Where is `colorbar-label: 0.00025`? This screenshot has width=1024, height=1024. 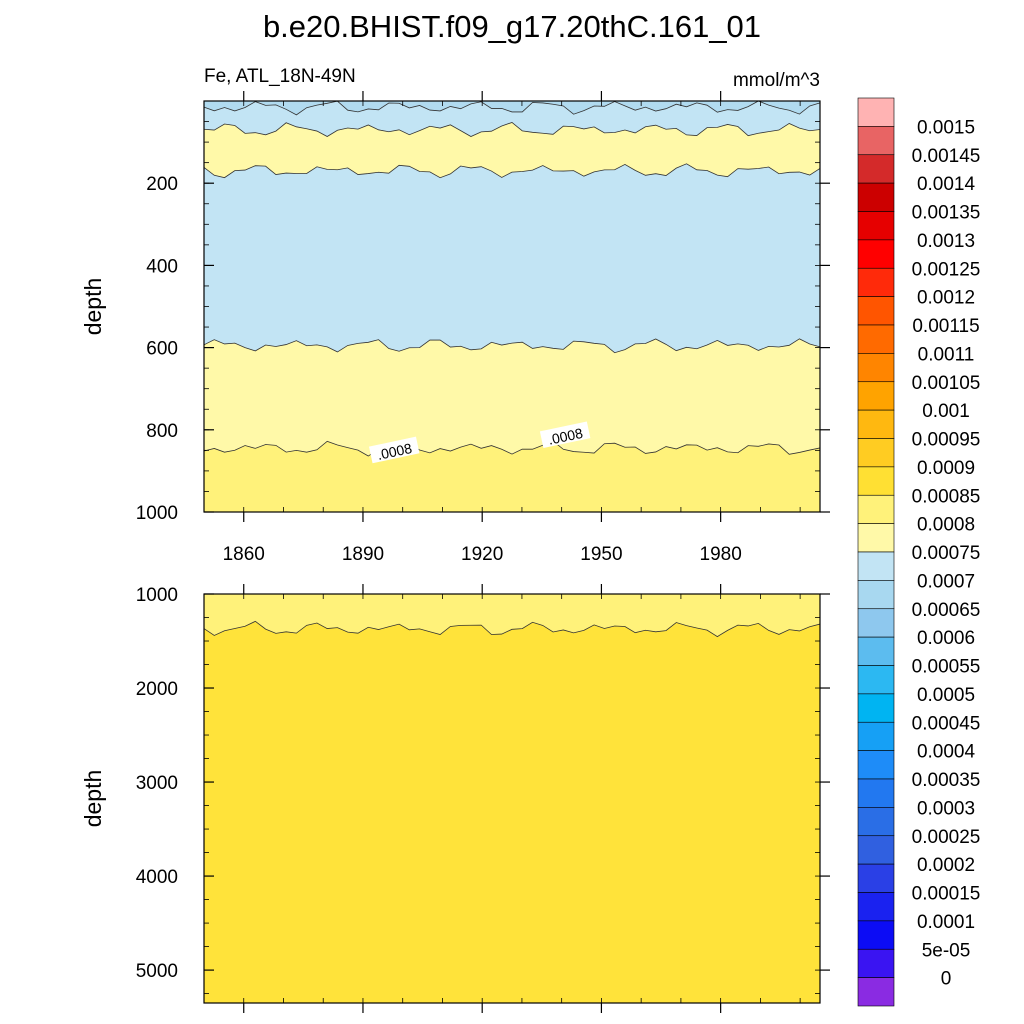
colorbar-label: 0.00025 is located at coordinates (946, 837).